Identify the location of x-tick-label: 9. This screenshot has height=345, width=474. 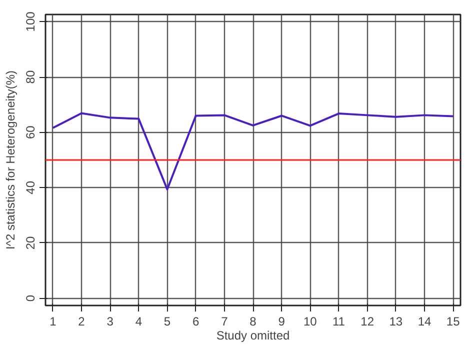
(282, 321).